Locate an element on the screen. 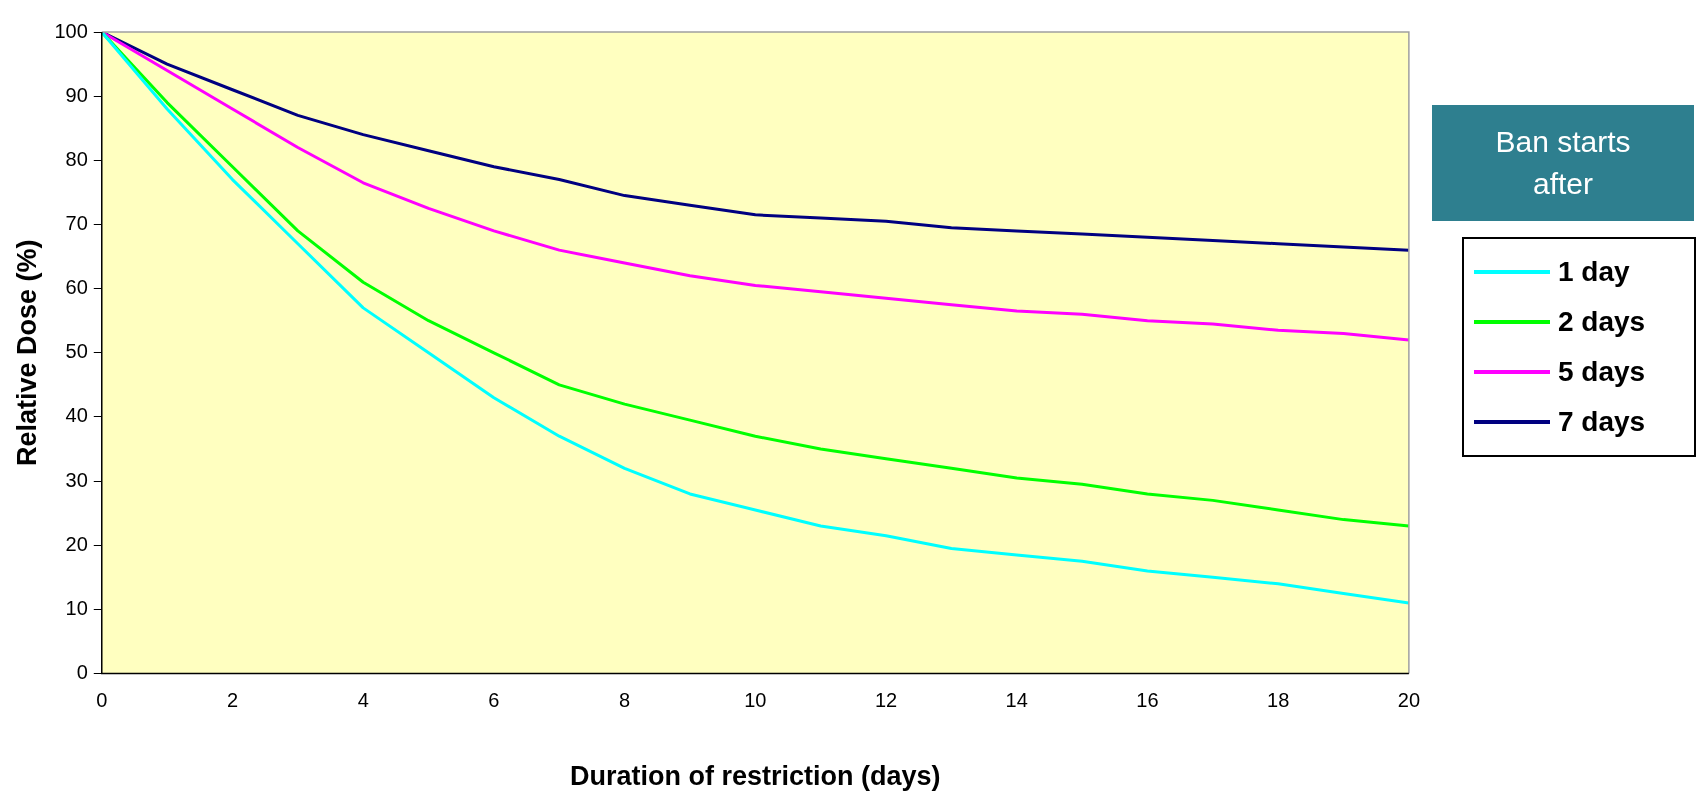 This screenshot has height=803, width=1704. legend-label: 5 days is located at coordinates (1602, 372).